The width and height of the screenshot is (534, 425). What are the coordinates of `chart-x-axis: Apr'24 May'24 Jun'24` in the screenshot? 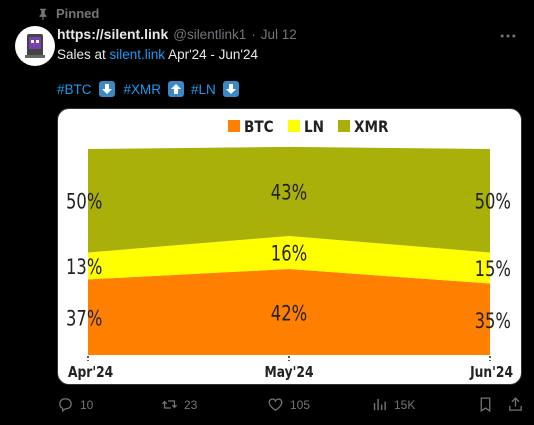 It's located at (290, 368).